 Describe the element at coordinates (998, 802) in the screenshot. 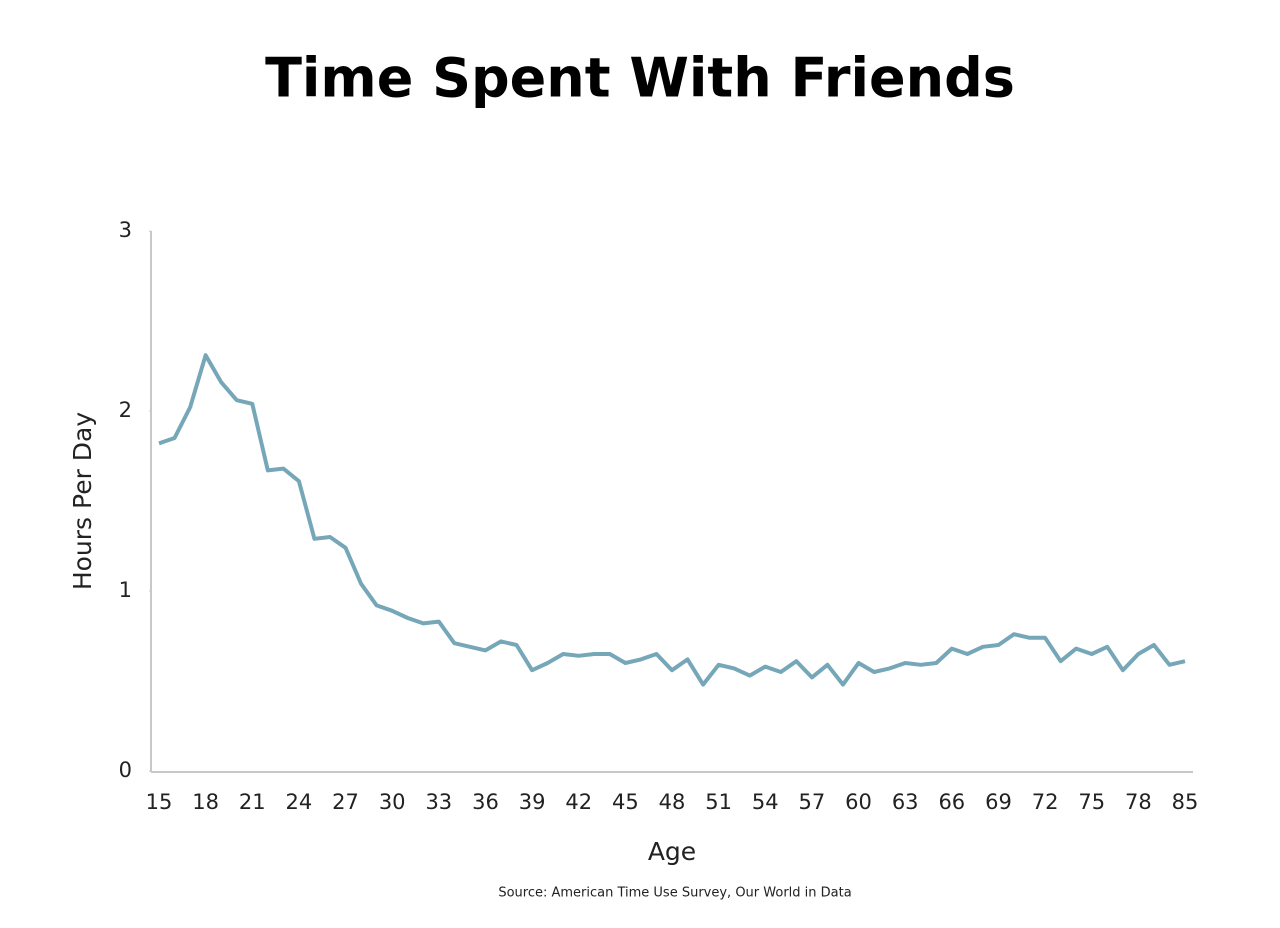

I see `x-tick-label: 69` at that location.